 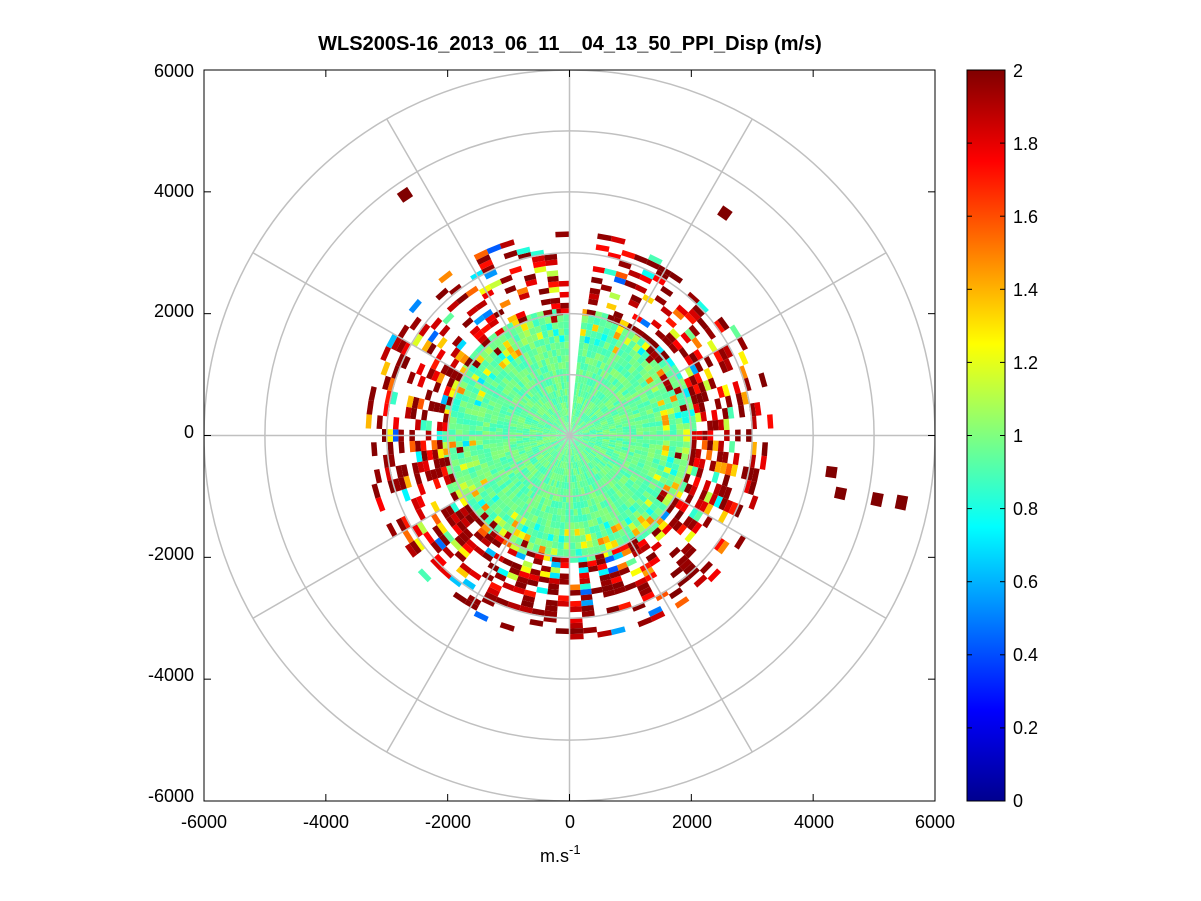 I want to click on colorbar-tick-label: 0.8, so click(x=1025, y=509).